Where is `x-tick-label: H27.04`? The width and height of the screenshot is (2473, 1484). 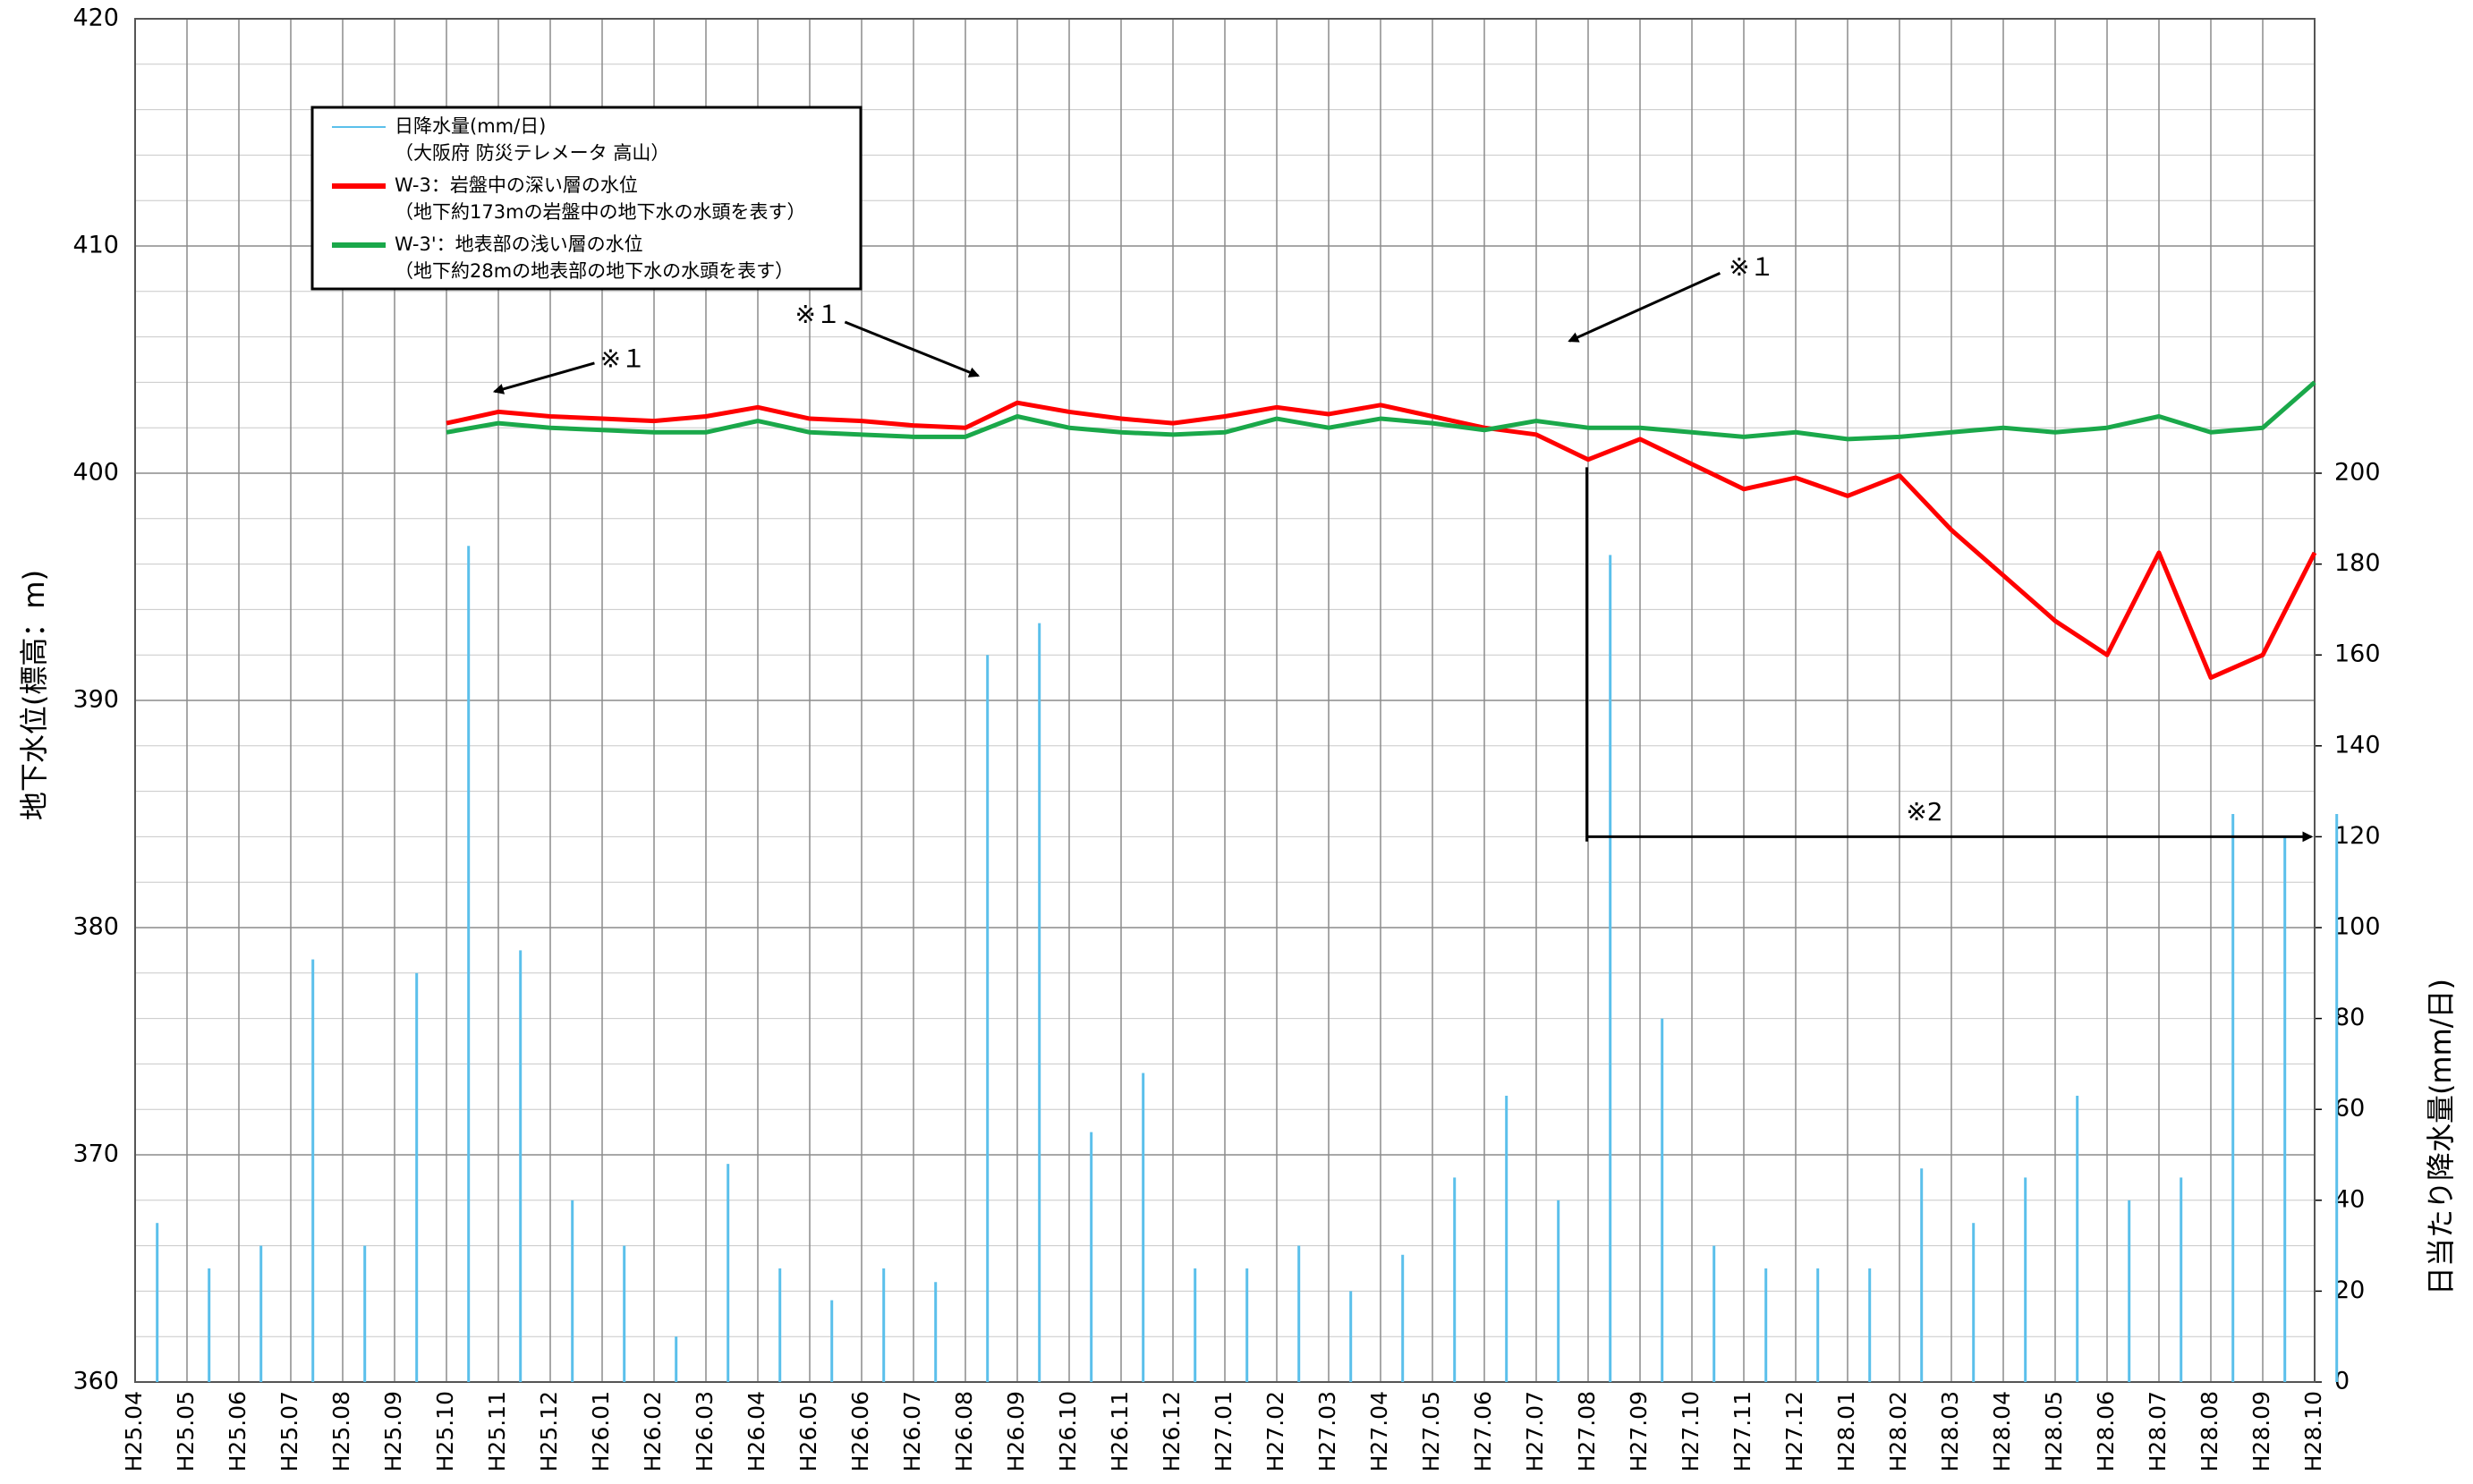
x-tick-label: H27.04 is located at coordinates (1379, 1431).